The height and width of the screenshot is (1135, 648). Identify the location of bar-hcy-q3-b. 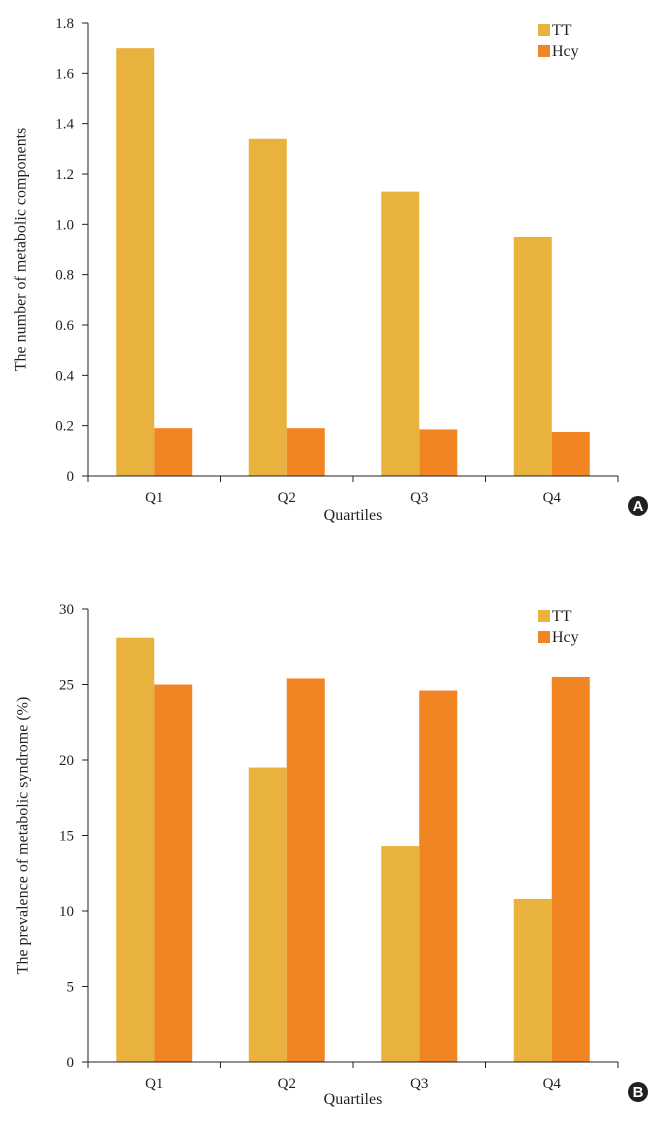
(438, 876).